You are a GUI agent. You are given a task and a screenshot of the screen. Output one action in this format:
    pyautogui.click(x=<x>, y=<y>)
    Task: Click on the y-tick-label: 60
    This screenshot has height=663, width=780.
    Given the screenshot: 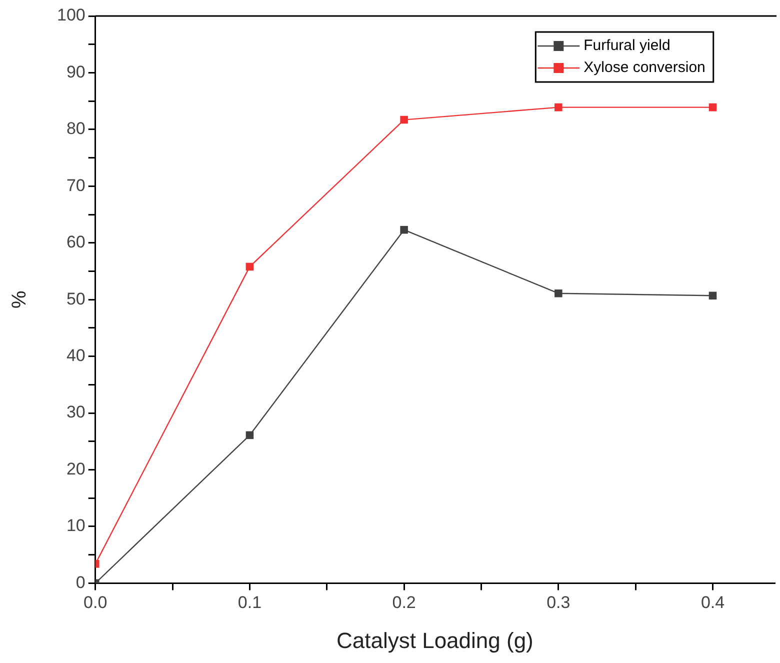 What is the action you would take?
    pyautogui.click(x=76, y=242)
    